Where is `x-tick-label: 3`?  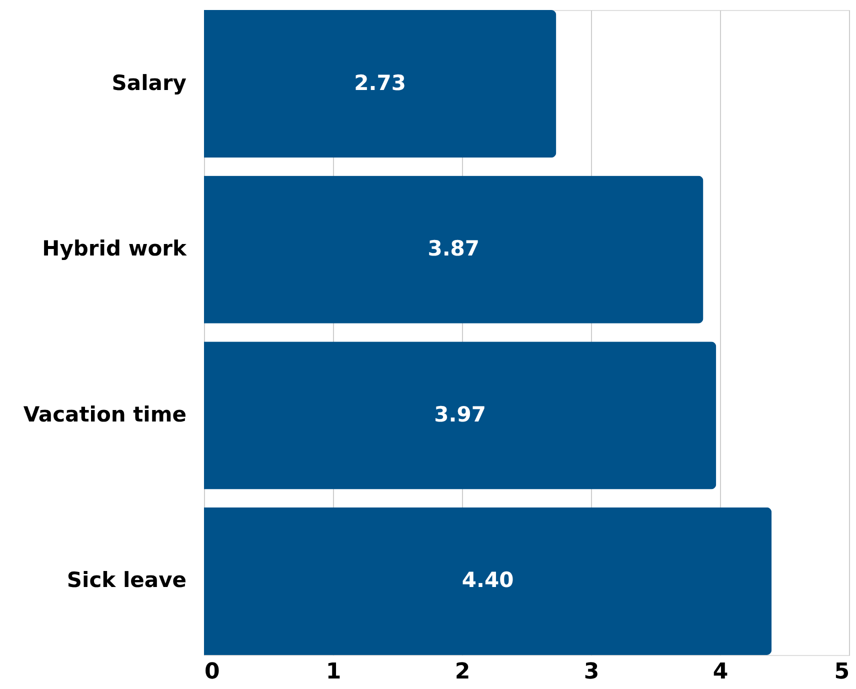
x-tick-label: 3 is located at coordinates (592, 672).